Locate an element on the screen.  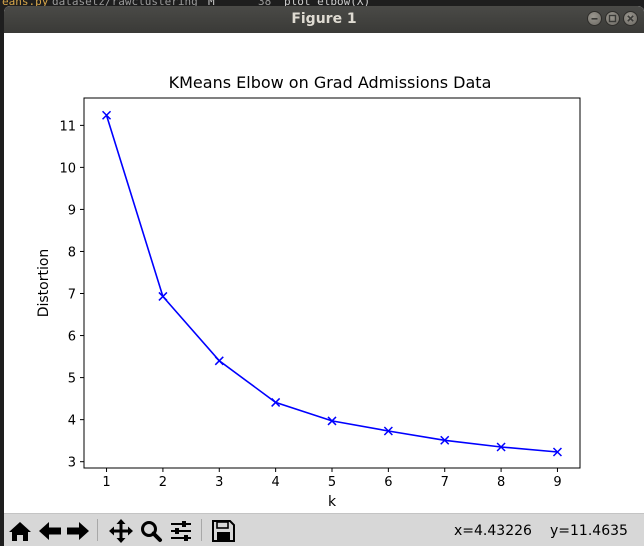
x-tick-label: 1 is located at coordinates (106, 482).